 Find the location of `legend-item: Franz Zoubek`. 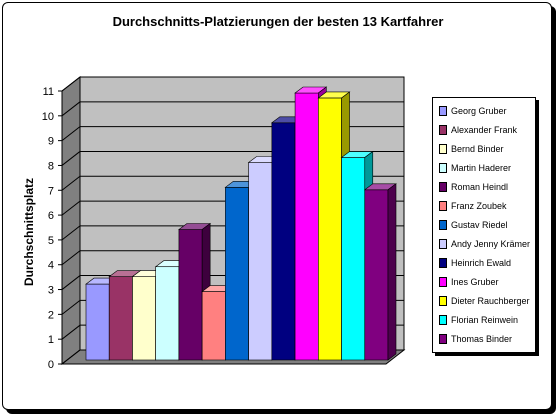

legend-item: Franz Zoubek is located at coordinates (473, 206).